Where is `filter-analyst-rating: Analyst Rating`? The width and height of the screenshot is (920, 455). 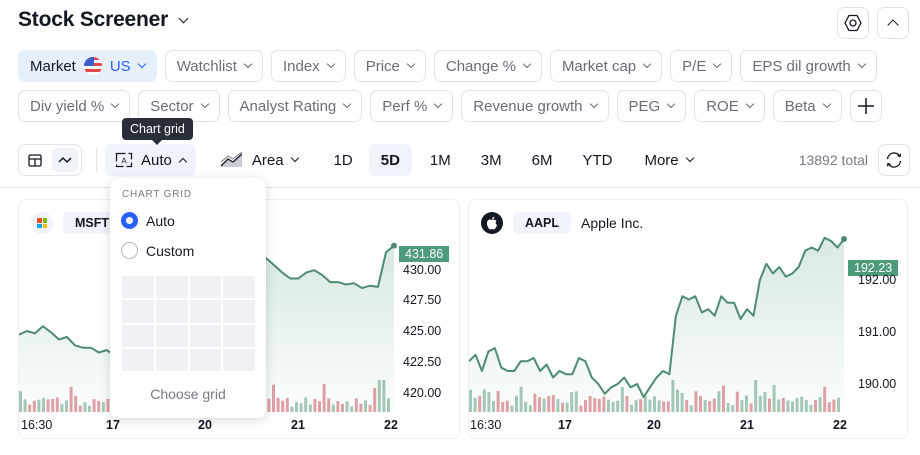 filter-analyst-rating: Analyst Rating is located at coordinates (295, 106).